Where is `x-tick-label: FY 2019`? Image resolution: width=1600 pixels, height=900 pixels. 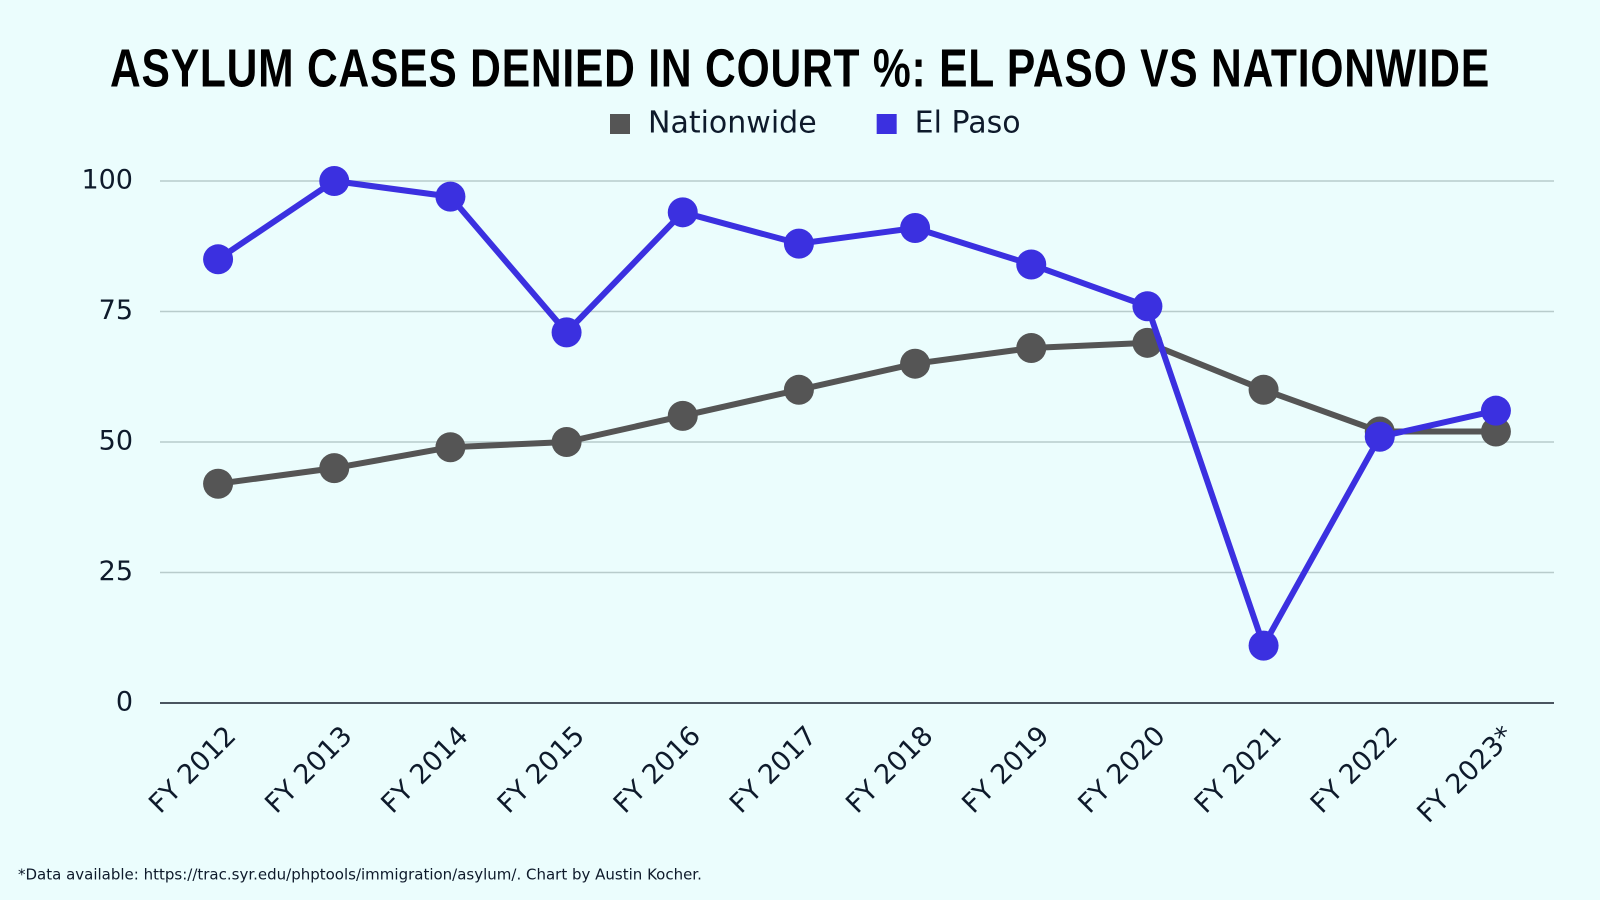 x-tick-label: FY 2019 is located at coordinates (1005, 769).